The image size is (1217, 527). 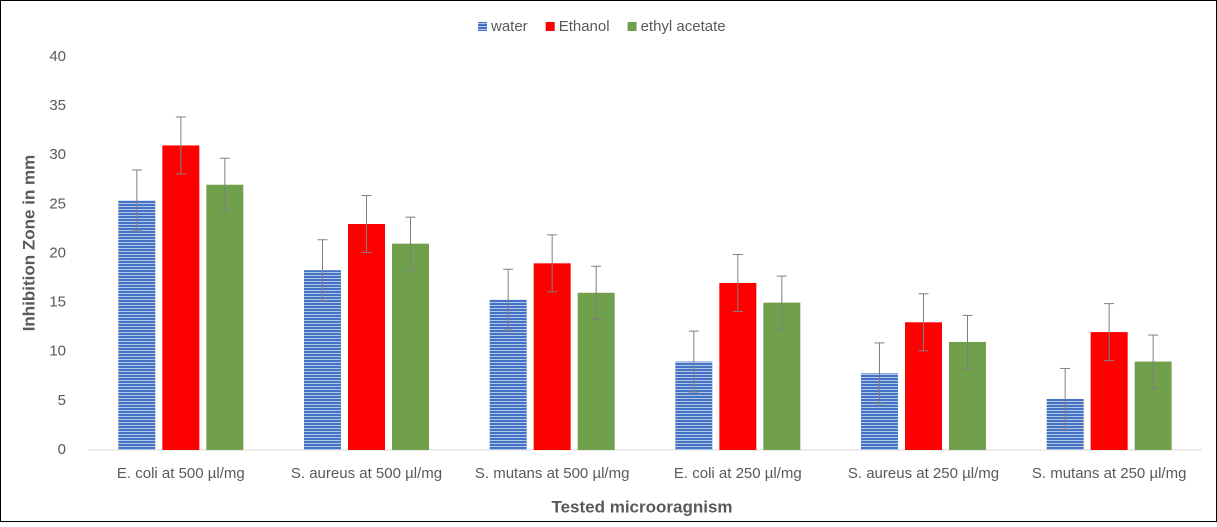 I want to click on x-tick-label: S. mutans at 250 µl/mg, so click(x=1109, y=473).